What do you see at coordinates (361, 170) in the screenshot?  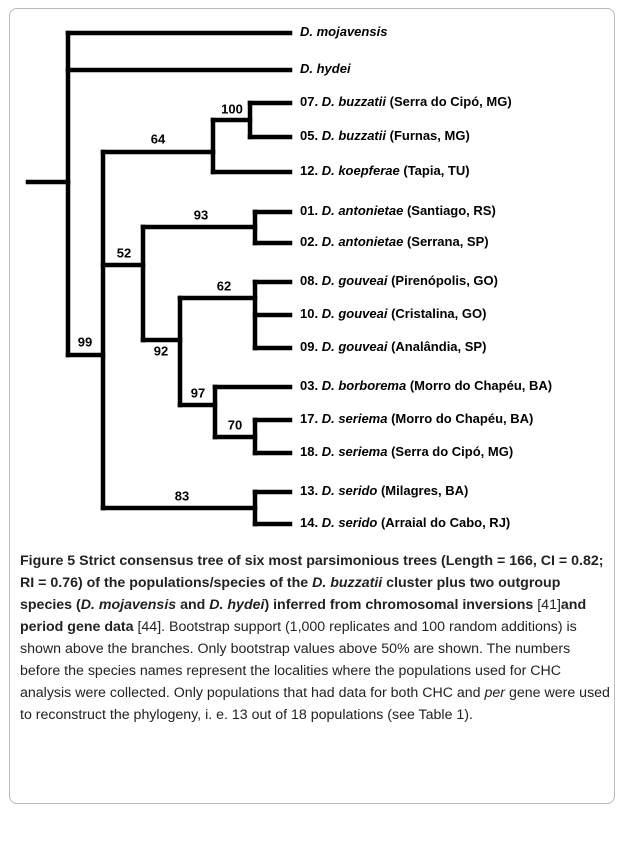 I see `leaf-species: D. koepferae` at bounding box center [361, 170].